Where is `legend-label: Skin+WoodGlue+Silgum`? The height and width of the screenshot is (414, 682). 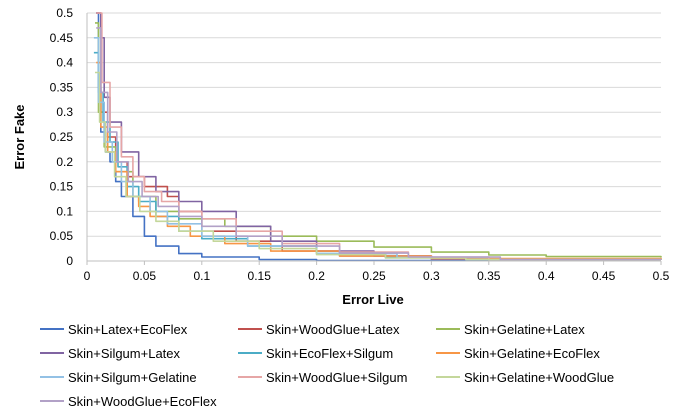 legend-label: Skin+WoodGlue+Silgum is located at coordinates (337, 377).